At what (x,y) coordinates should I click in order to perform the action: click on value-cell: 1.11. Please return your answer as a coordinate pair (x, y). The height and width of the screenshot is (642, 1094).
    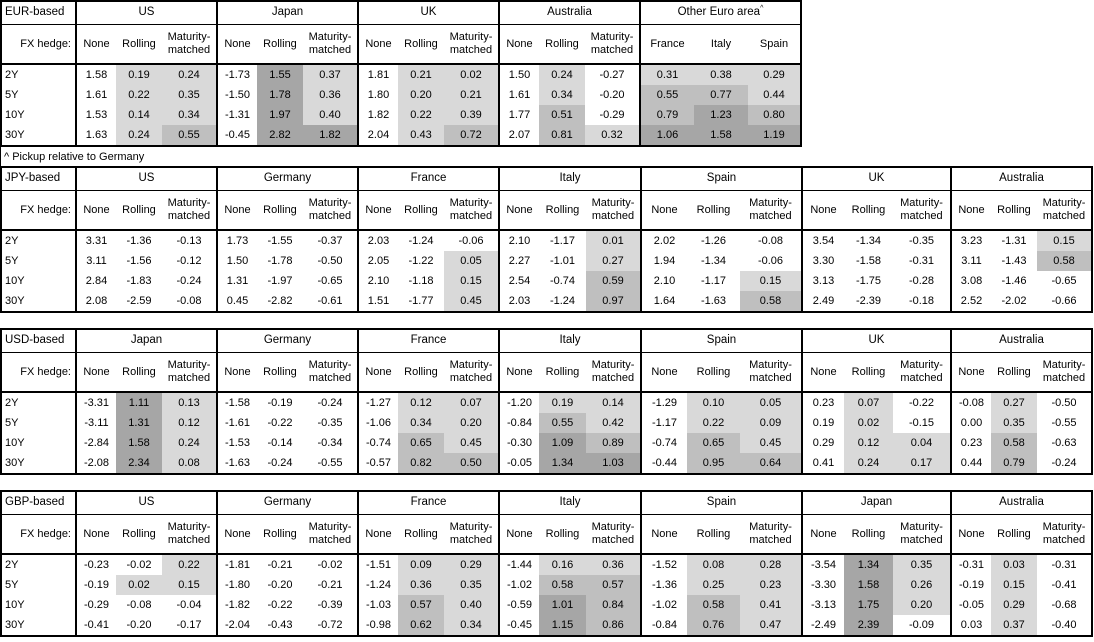
    Looking at the image, I should click on (139, 402).